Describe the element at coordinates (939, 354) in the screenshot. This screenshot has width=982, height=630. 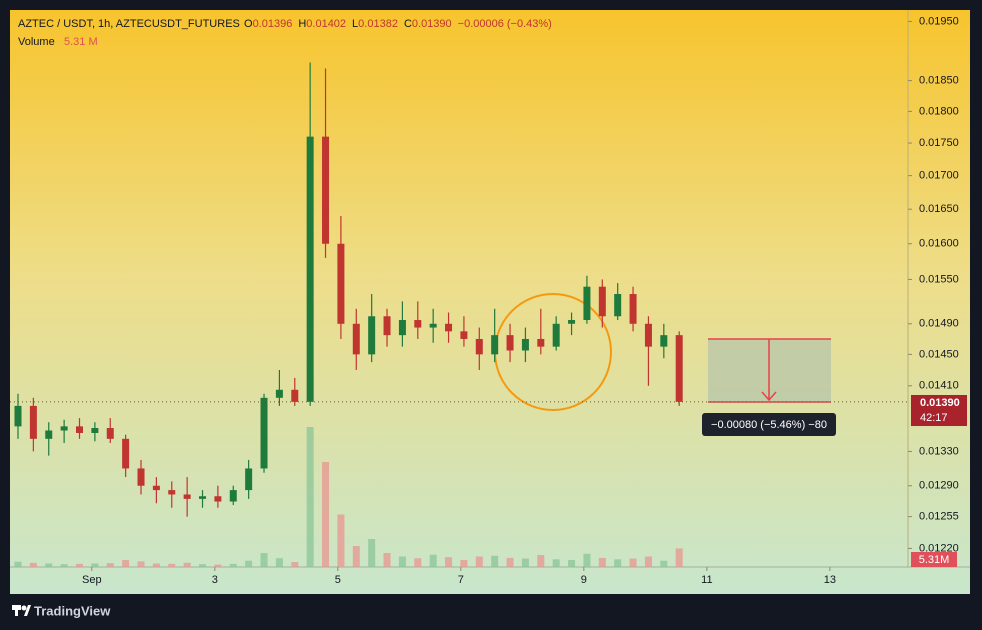
I see `y-tick-label: 0.01450` at that location.